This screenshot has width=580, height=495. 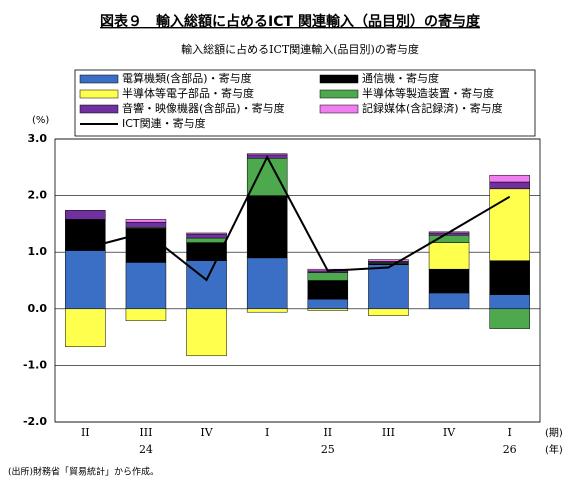 What do you see at coordinates (146, 449) in the screenshot?
I see `year-label: 24` at bounding box center [146, 449].